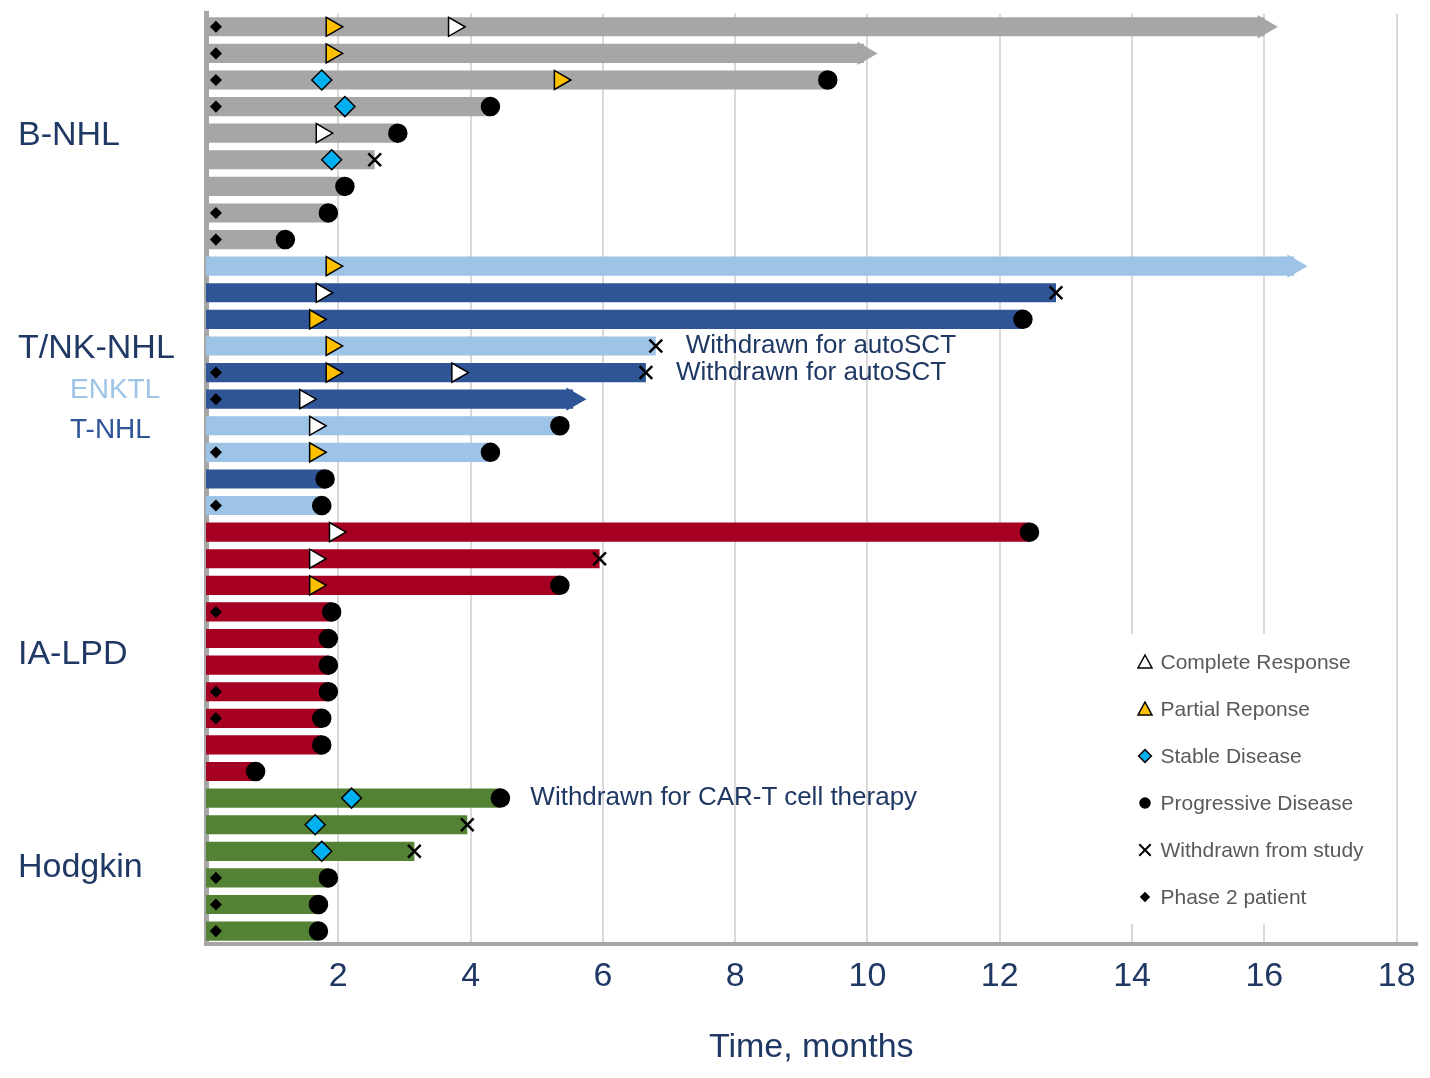 The height and width of the screenshot is (1078, 1430). I want to click on legend-label: Withdrawn from study, so click(1262, 849).